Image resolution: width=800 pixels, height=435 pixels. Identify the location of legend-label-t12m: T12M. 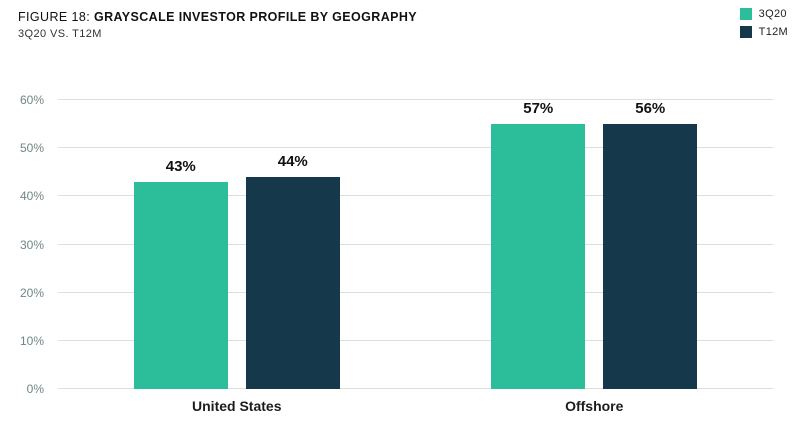
(773, 32).